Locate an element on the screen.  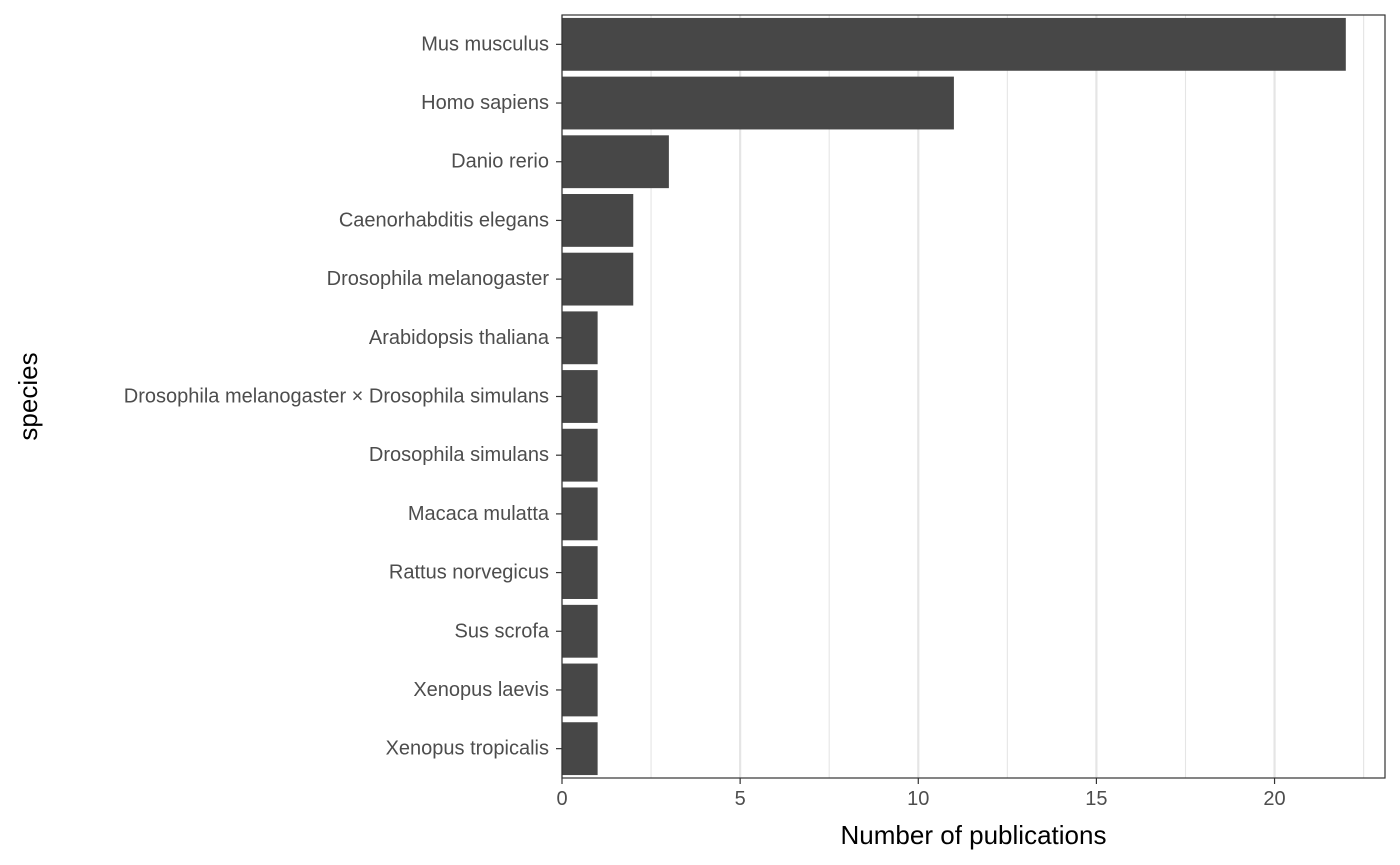
y-tick-label: Caenorhabditis elegans is located at coordinates (444, 220).